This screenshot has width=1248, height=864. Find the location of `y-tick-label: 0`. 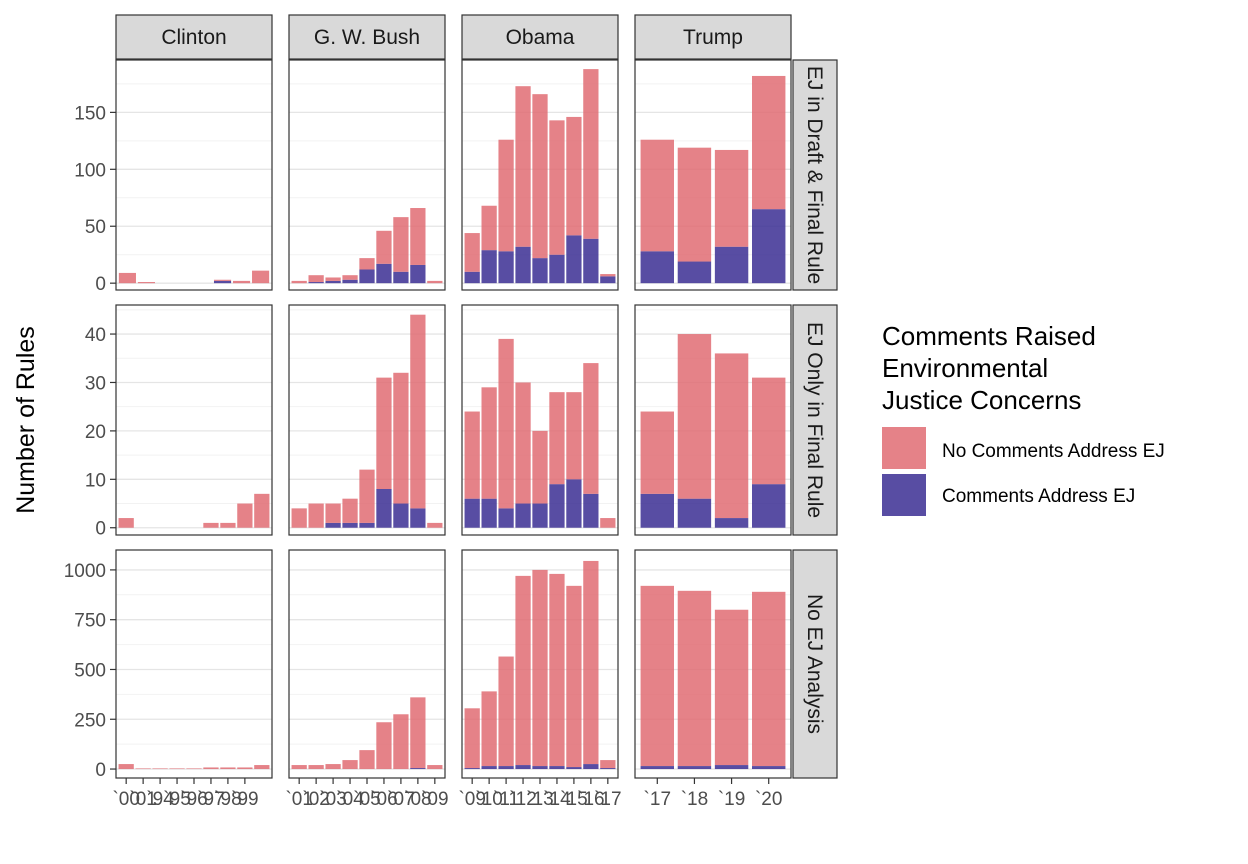

y-tick-label: 0 is located at coordinates (100, 770).